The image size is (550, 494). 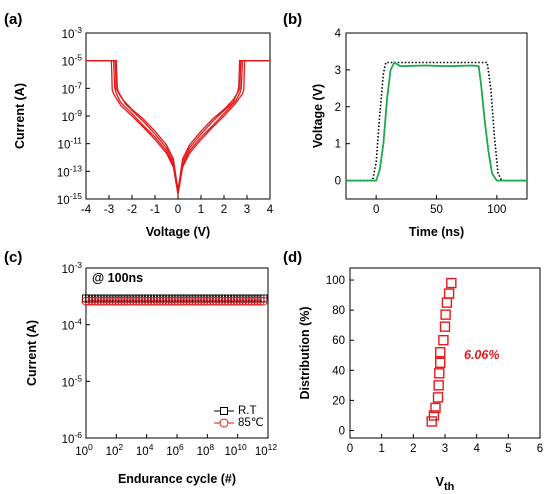 What do you see at coordinates (69, 171) in the screenshot?
I see `y-tick-label-a: 10⁻¹³` at bounding box center [69, 171].